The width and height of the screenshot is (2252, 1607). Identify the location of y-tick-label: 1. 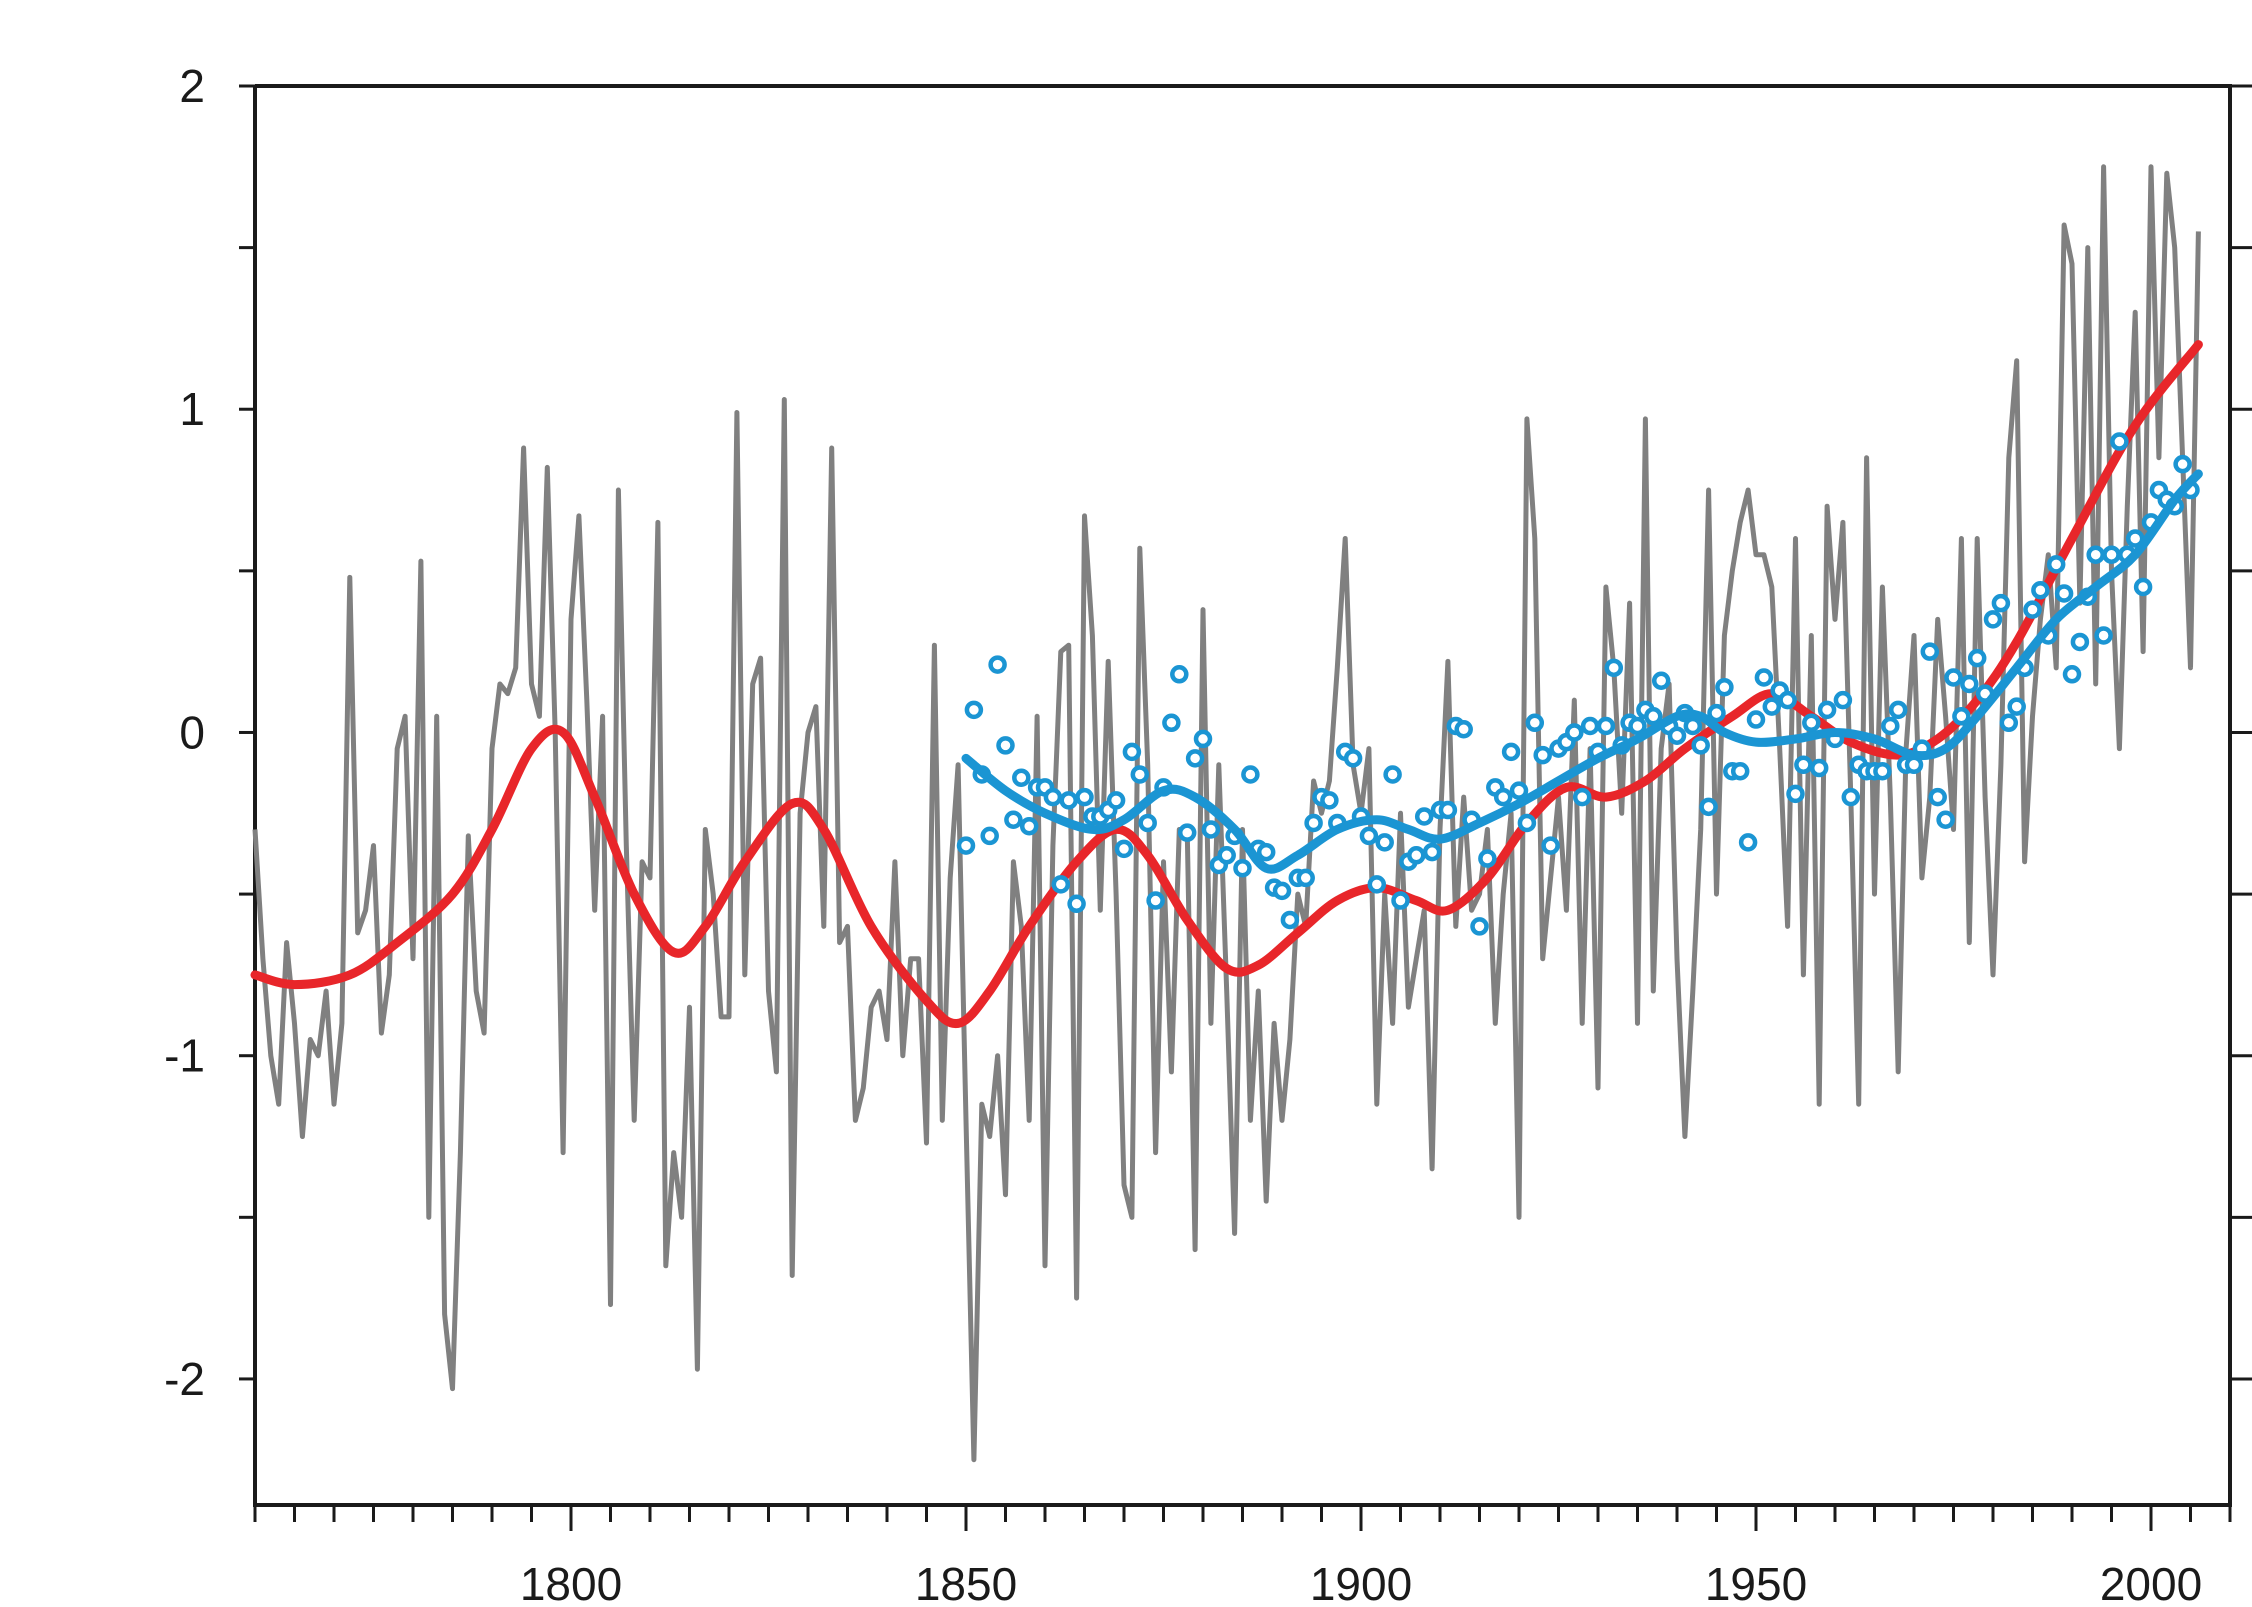
(192, 409).